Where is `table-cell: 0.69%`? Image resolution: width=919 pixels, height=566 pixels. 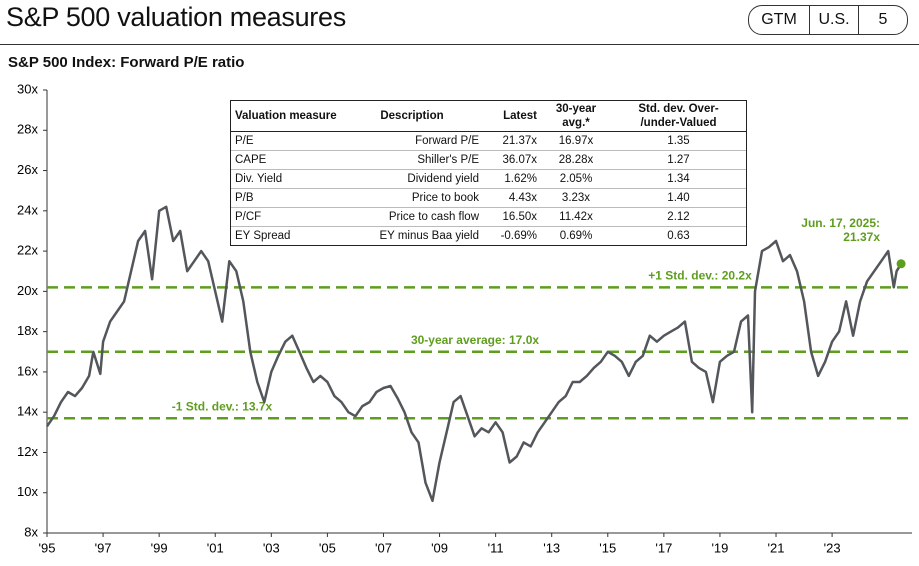
table-cell: 0.69% is located at coordinates (576, 236).